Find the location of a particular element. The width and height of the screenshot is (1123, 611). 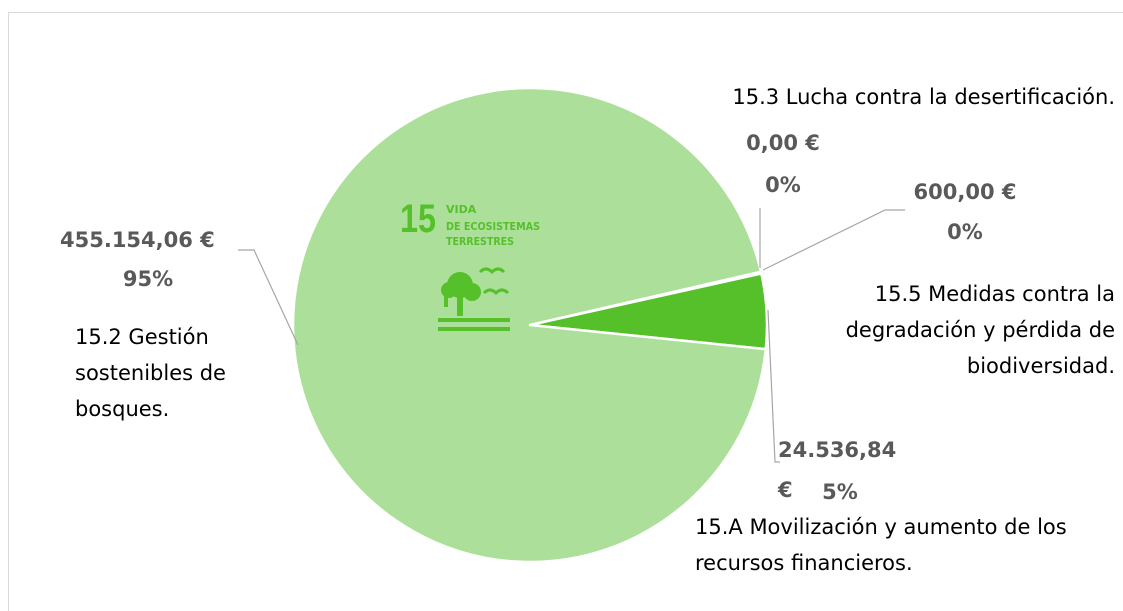

sdg-icon: 15 VIDA DE ECOSISTEMAS TERRESTRES is located at coordinates (470, 264).